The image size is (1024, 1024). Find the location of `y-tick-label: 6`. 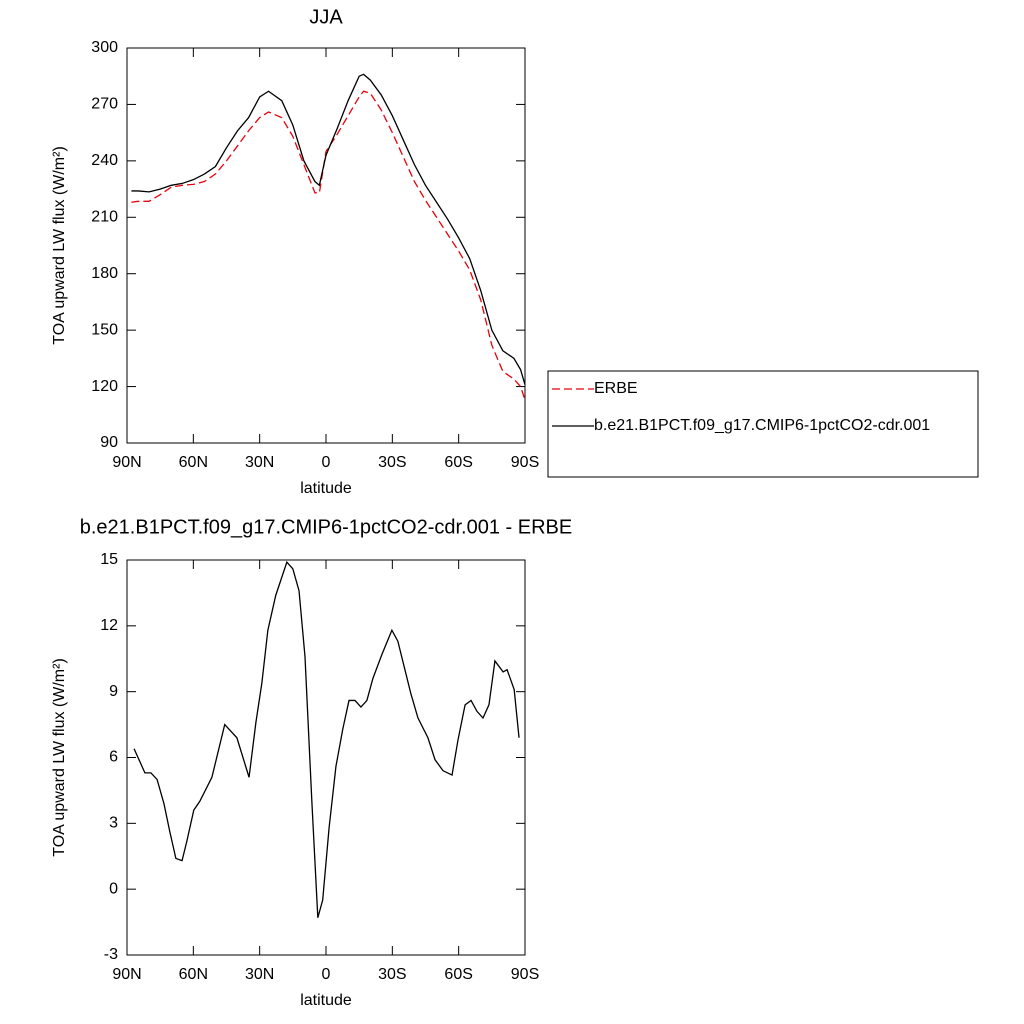

y-tick-label: 6 is located at coordinates (113, 757).